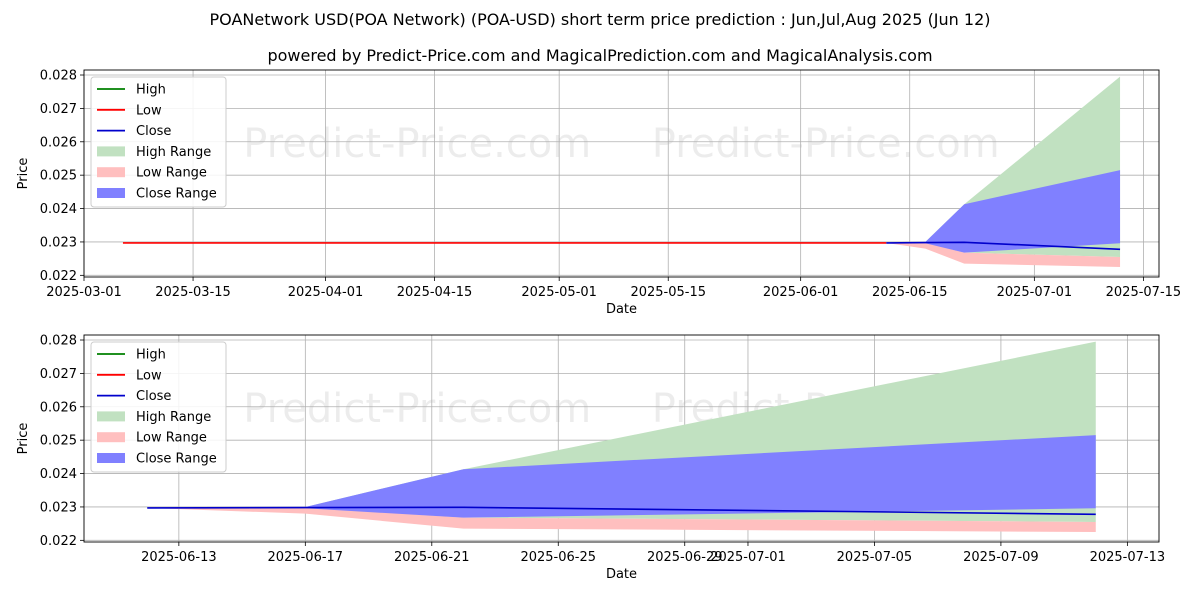 The image size is (1200, 600). I want to click on top-y-tick-label: 0.024, so click(58, 209).